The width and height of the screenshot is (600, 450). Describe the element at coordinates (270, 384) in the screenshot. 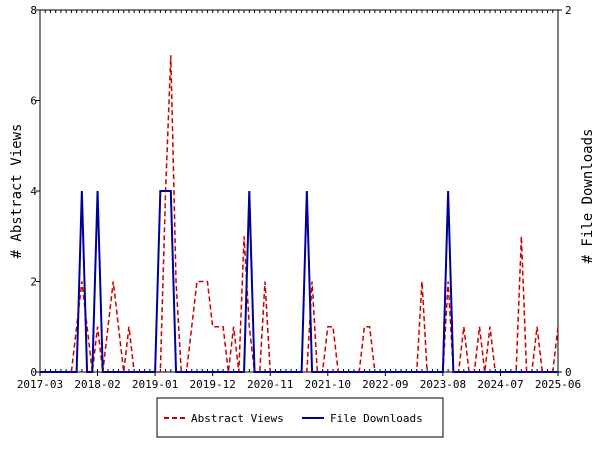

I see `x-tick-label: 2020-11` at that location.